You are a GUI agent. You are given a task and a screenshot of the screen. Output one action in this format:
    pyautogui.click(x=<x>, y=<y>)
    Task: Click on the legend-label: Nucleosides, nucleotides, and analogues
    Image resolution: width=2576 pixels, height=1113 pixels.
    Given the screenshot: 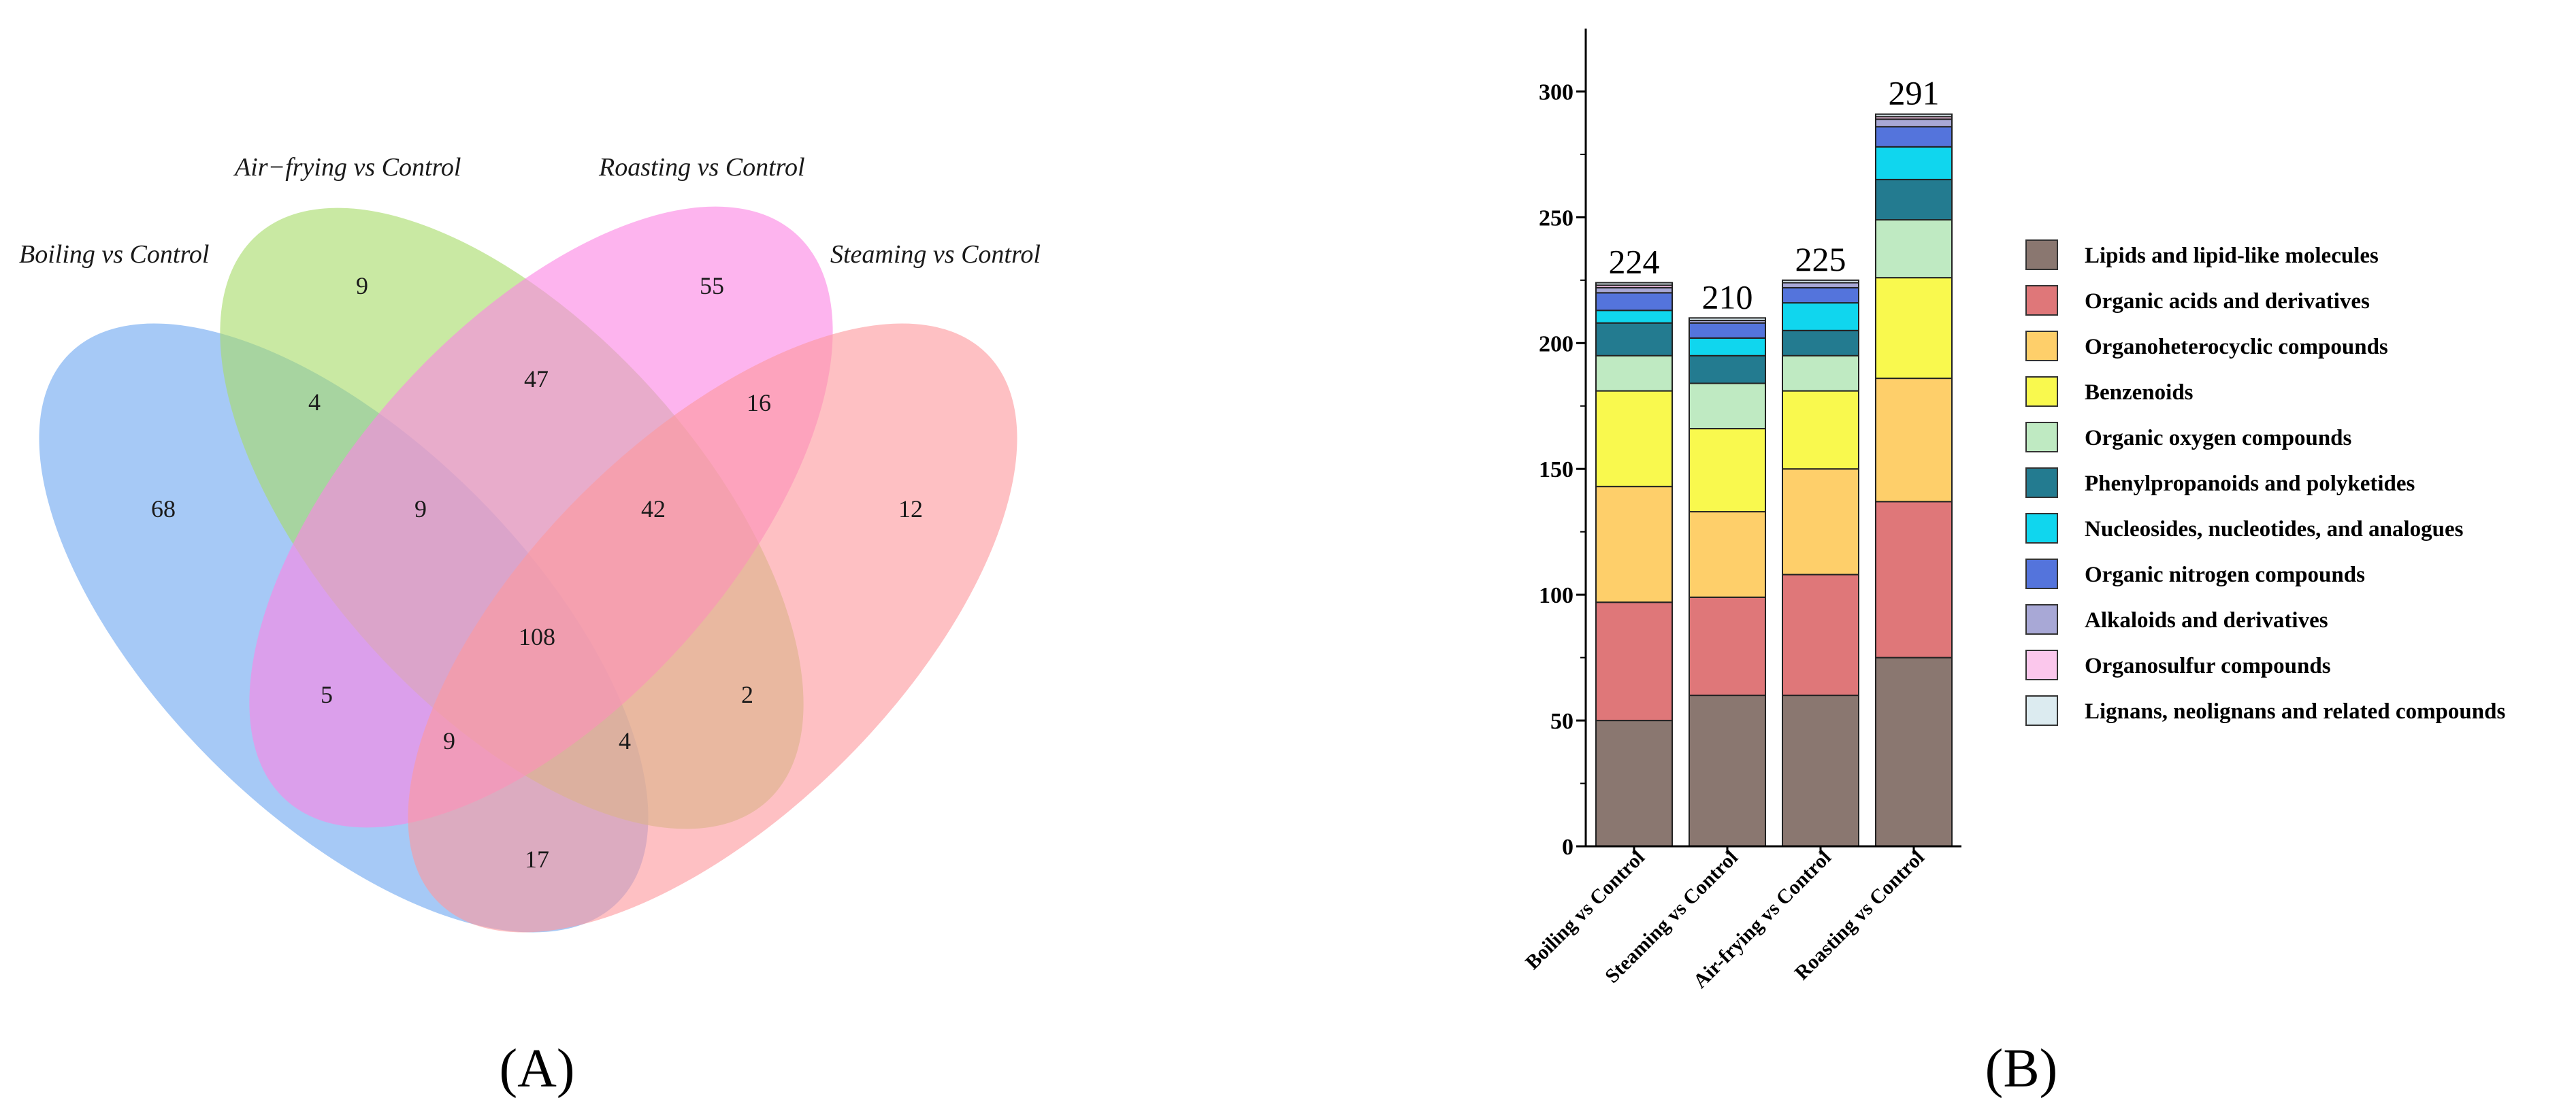 What is the action you would take?
    pyautogui.click(x=2274, y=529)
    